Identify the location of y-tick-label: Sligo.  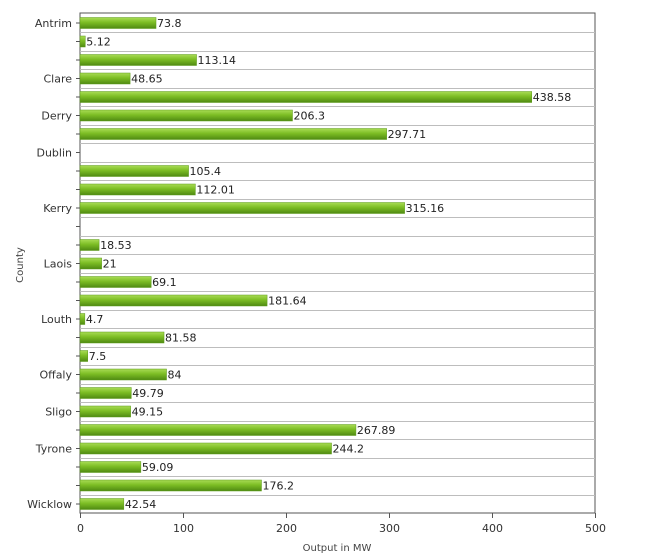
(58, 412).